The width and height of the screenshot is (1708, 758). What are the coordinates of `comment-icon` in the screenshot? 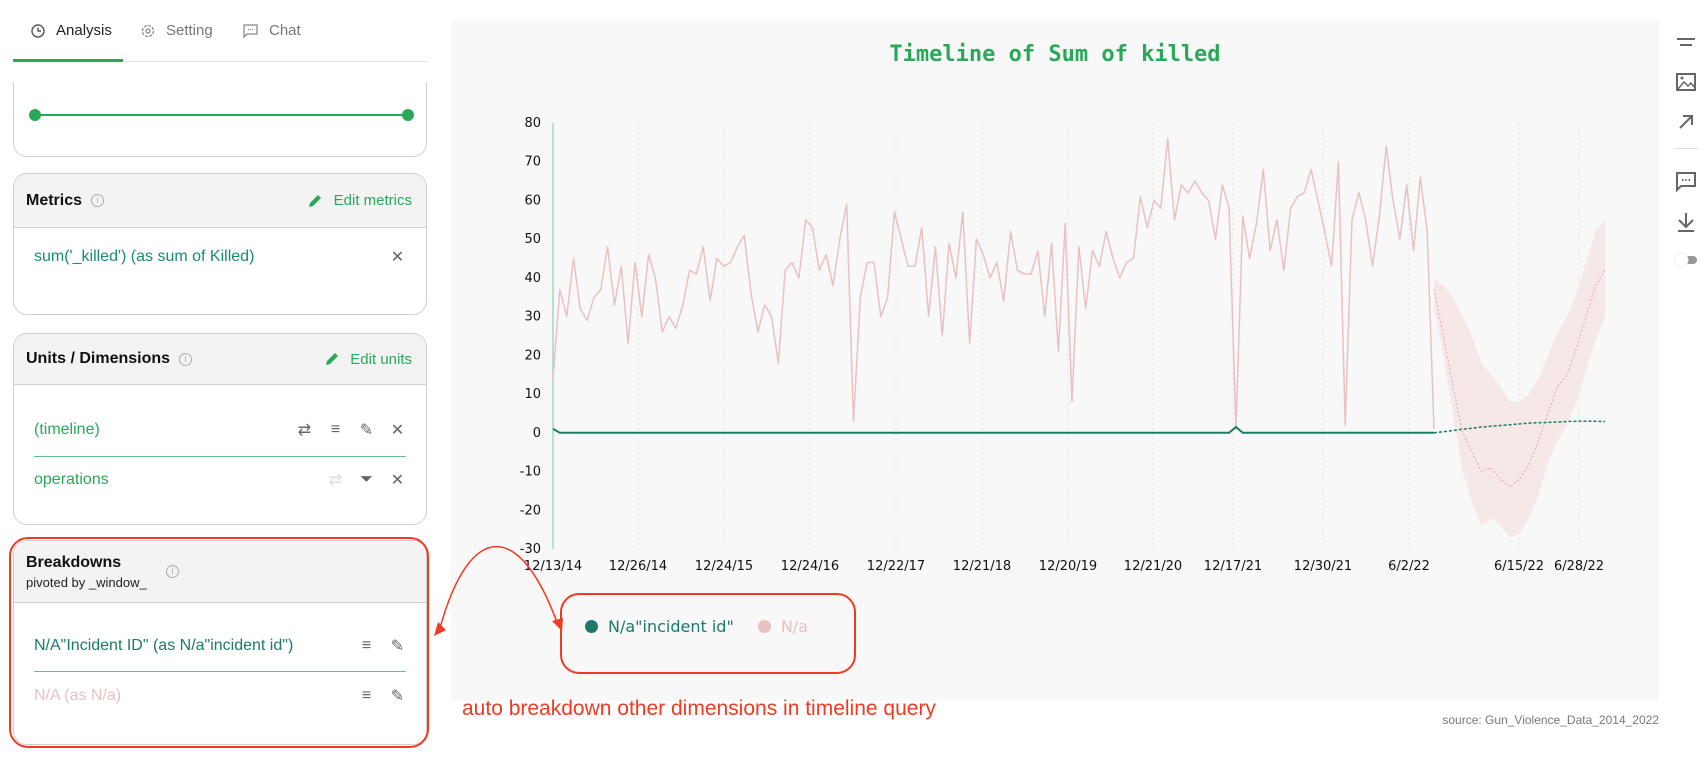 It's located at (1686, 182).